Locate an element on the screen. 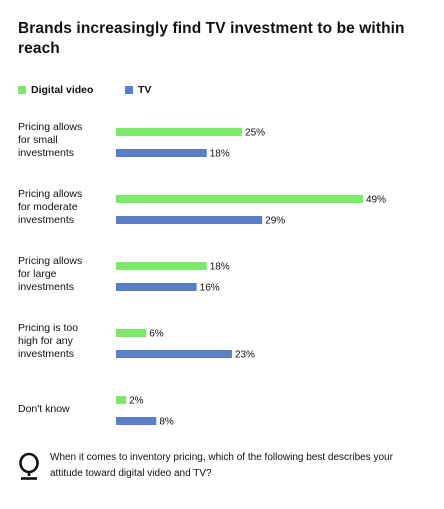 The image size is (444, 509). value-label: 8% is located at coordinates (166, 422).